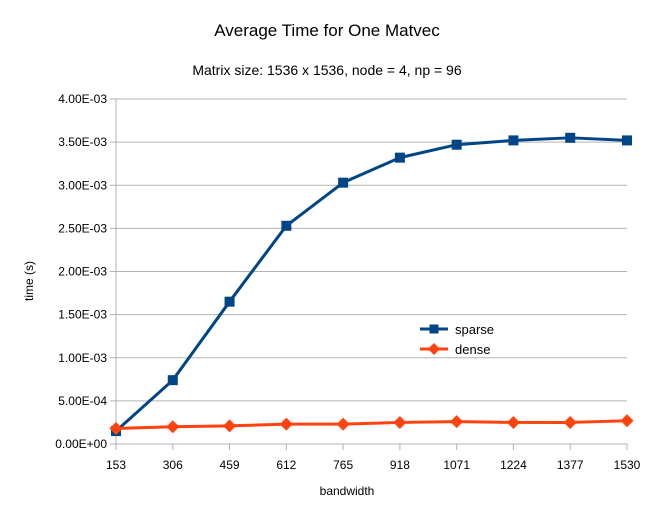 Image resolution: width=655 pixels, height=517 pixels. Describe the element at coordinates (472, 349) in the screenshot. I see `legend-label: dense` at that location.